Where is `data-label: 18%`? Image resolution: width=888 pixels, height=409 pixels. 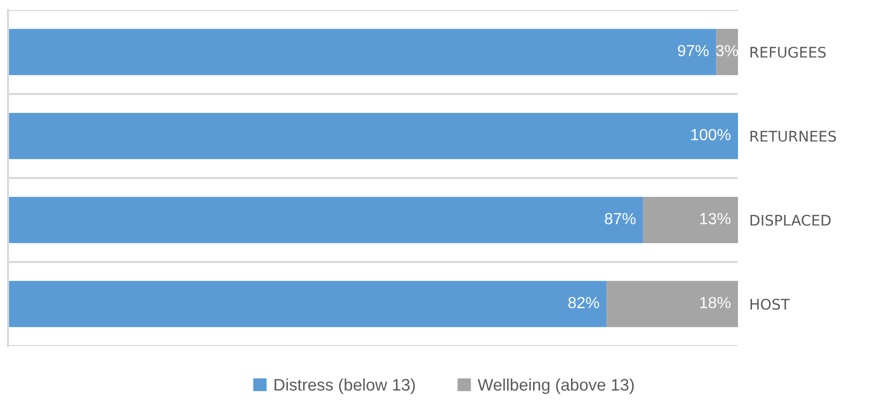
data-label: 18% is located at coordinates (715, 302).